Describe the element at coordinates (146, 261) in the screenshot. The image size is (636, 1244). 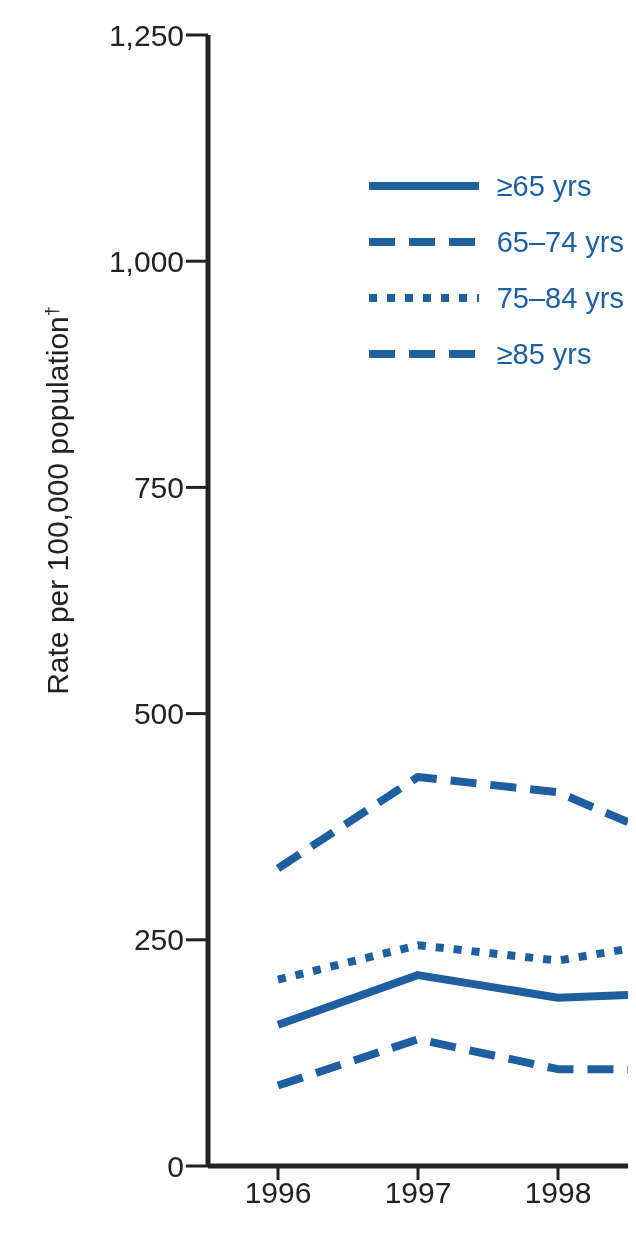
I see `y-tick-label: 1,000` at that location.